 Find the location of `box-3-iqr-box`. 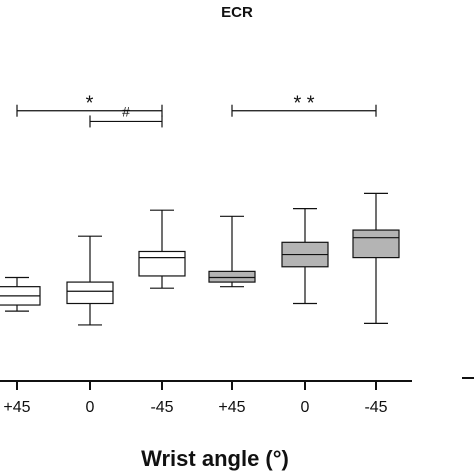

box-3-iqr-box is located at coordinates (232, 276).